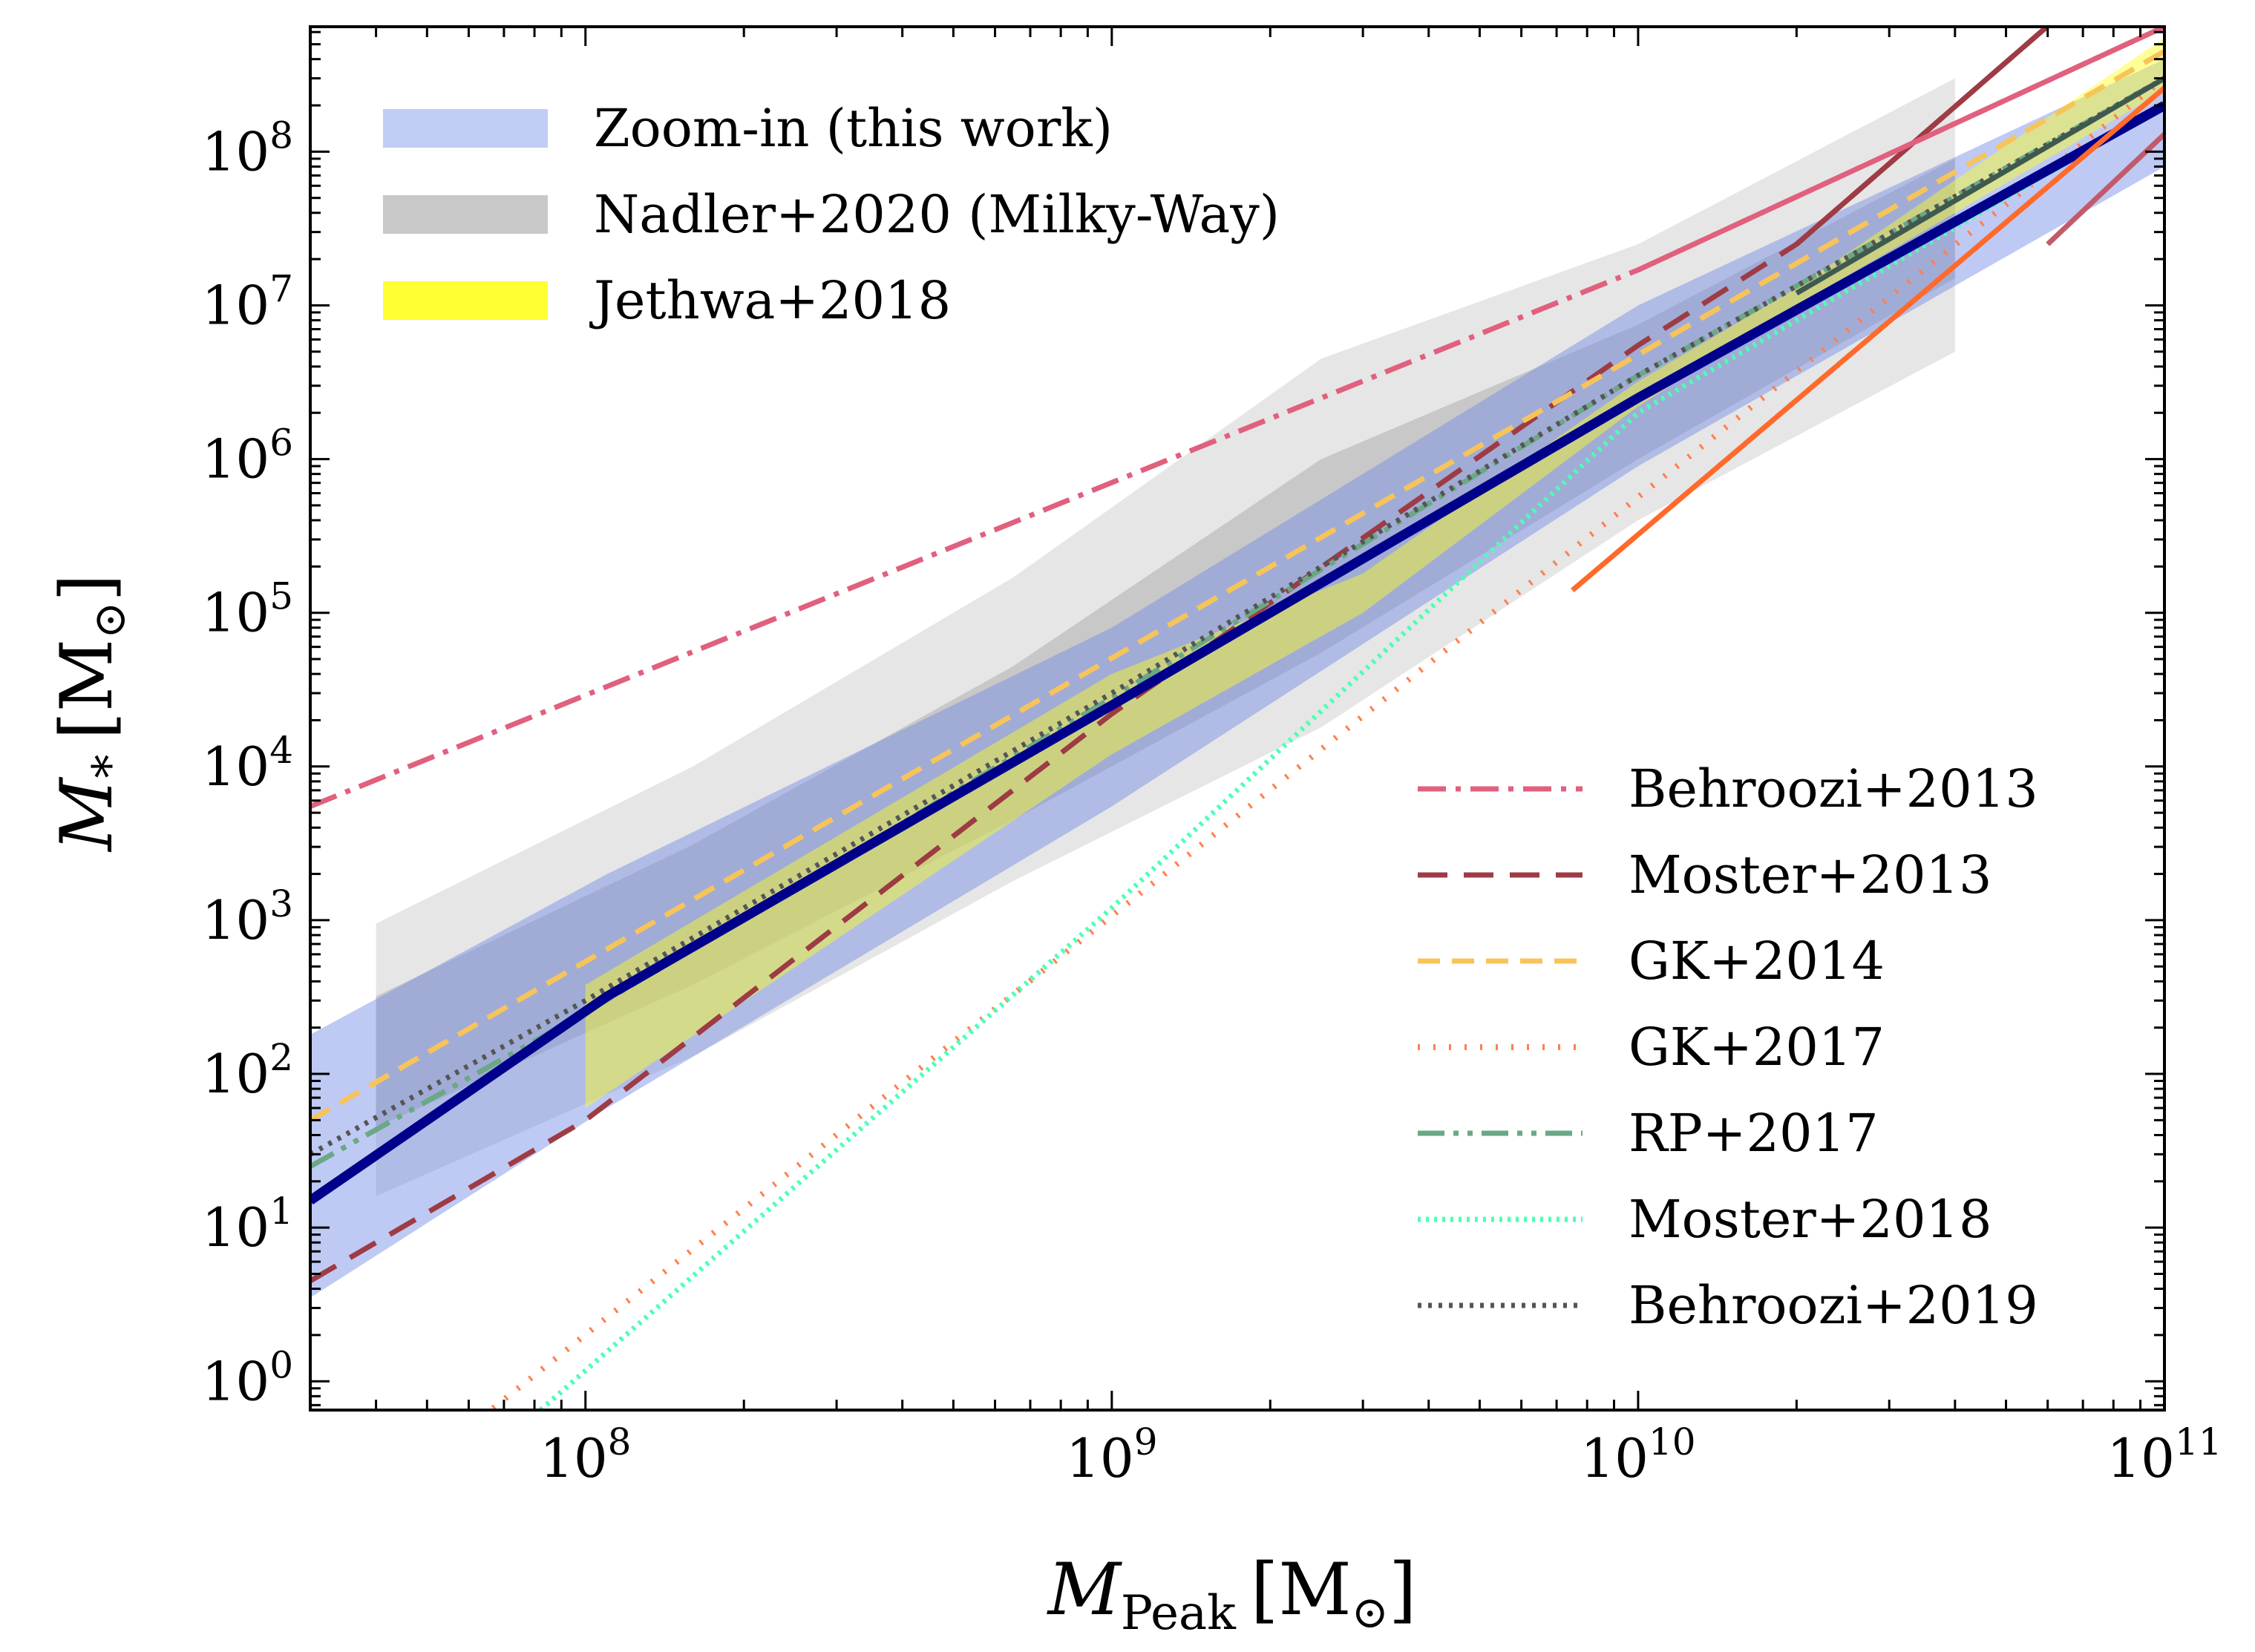 The width and height of the screenshot is (2255, 1652). What do you see at coordinates (1810, 1219) in the screenshot?
I see `legend-label: Moster+2018` at bounding box center [1810, 1219].